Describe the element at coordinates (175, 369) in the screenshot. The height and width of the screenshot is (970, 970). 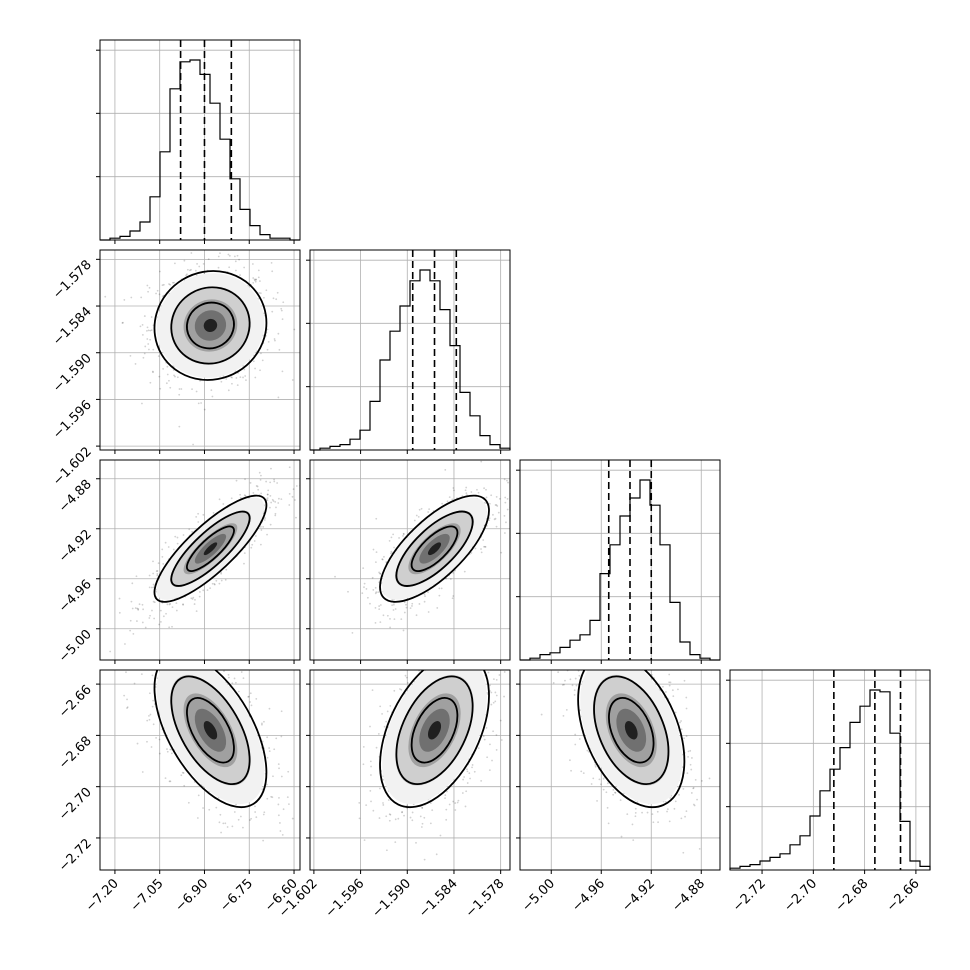
I see `density-panel-0-1: −1.602−1.596−1.590−1.584−1.578` at that location.